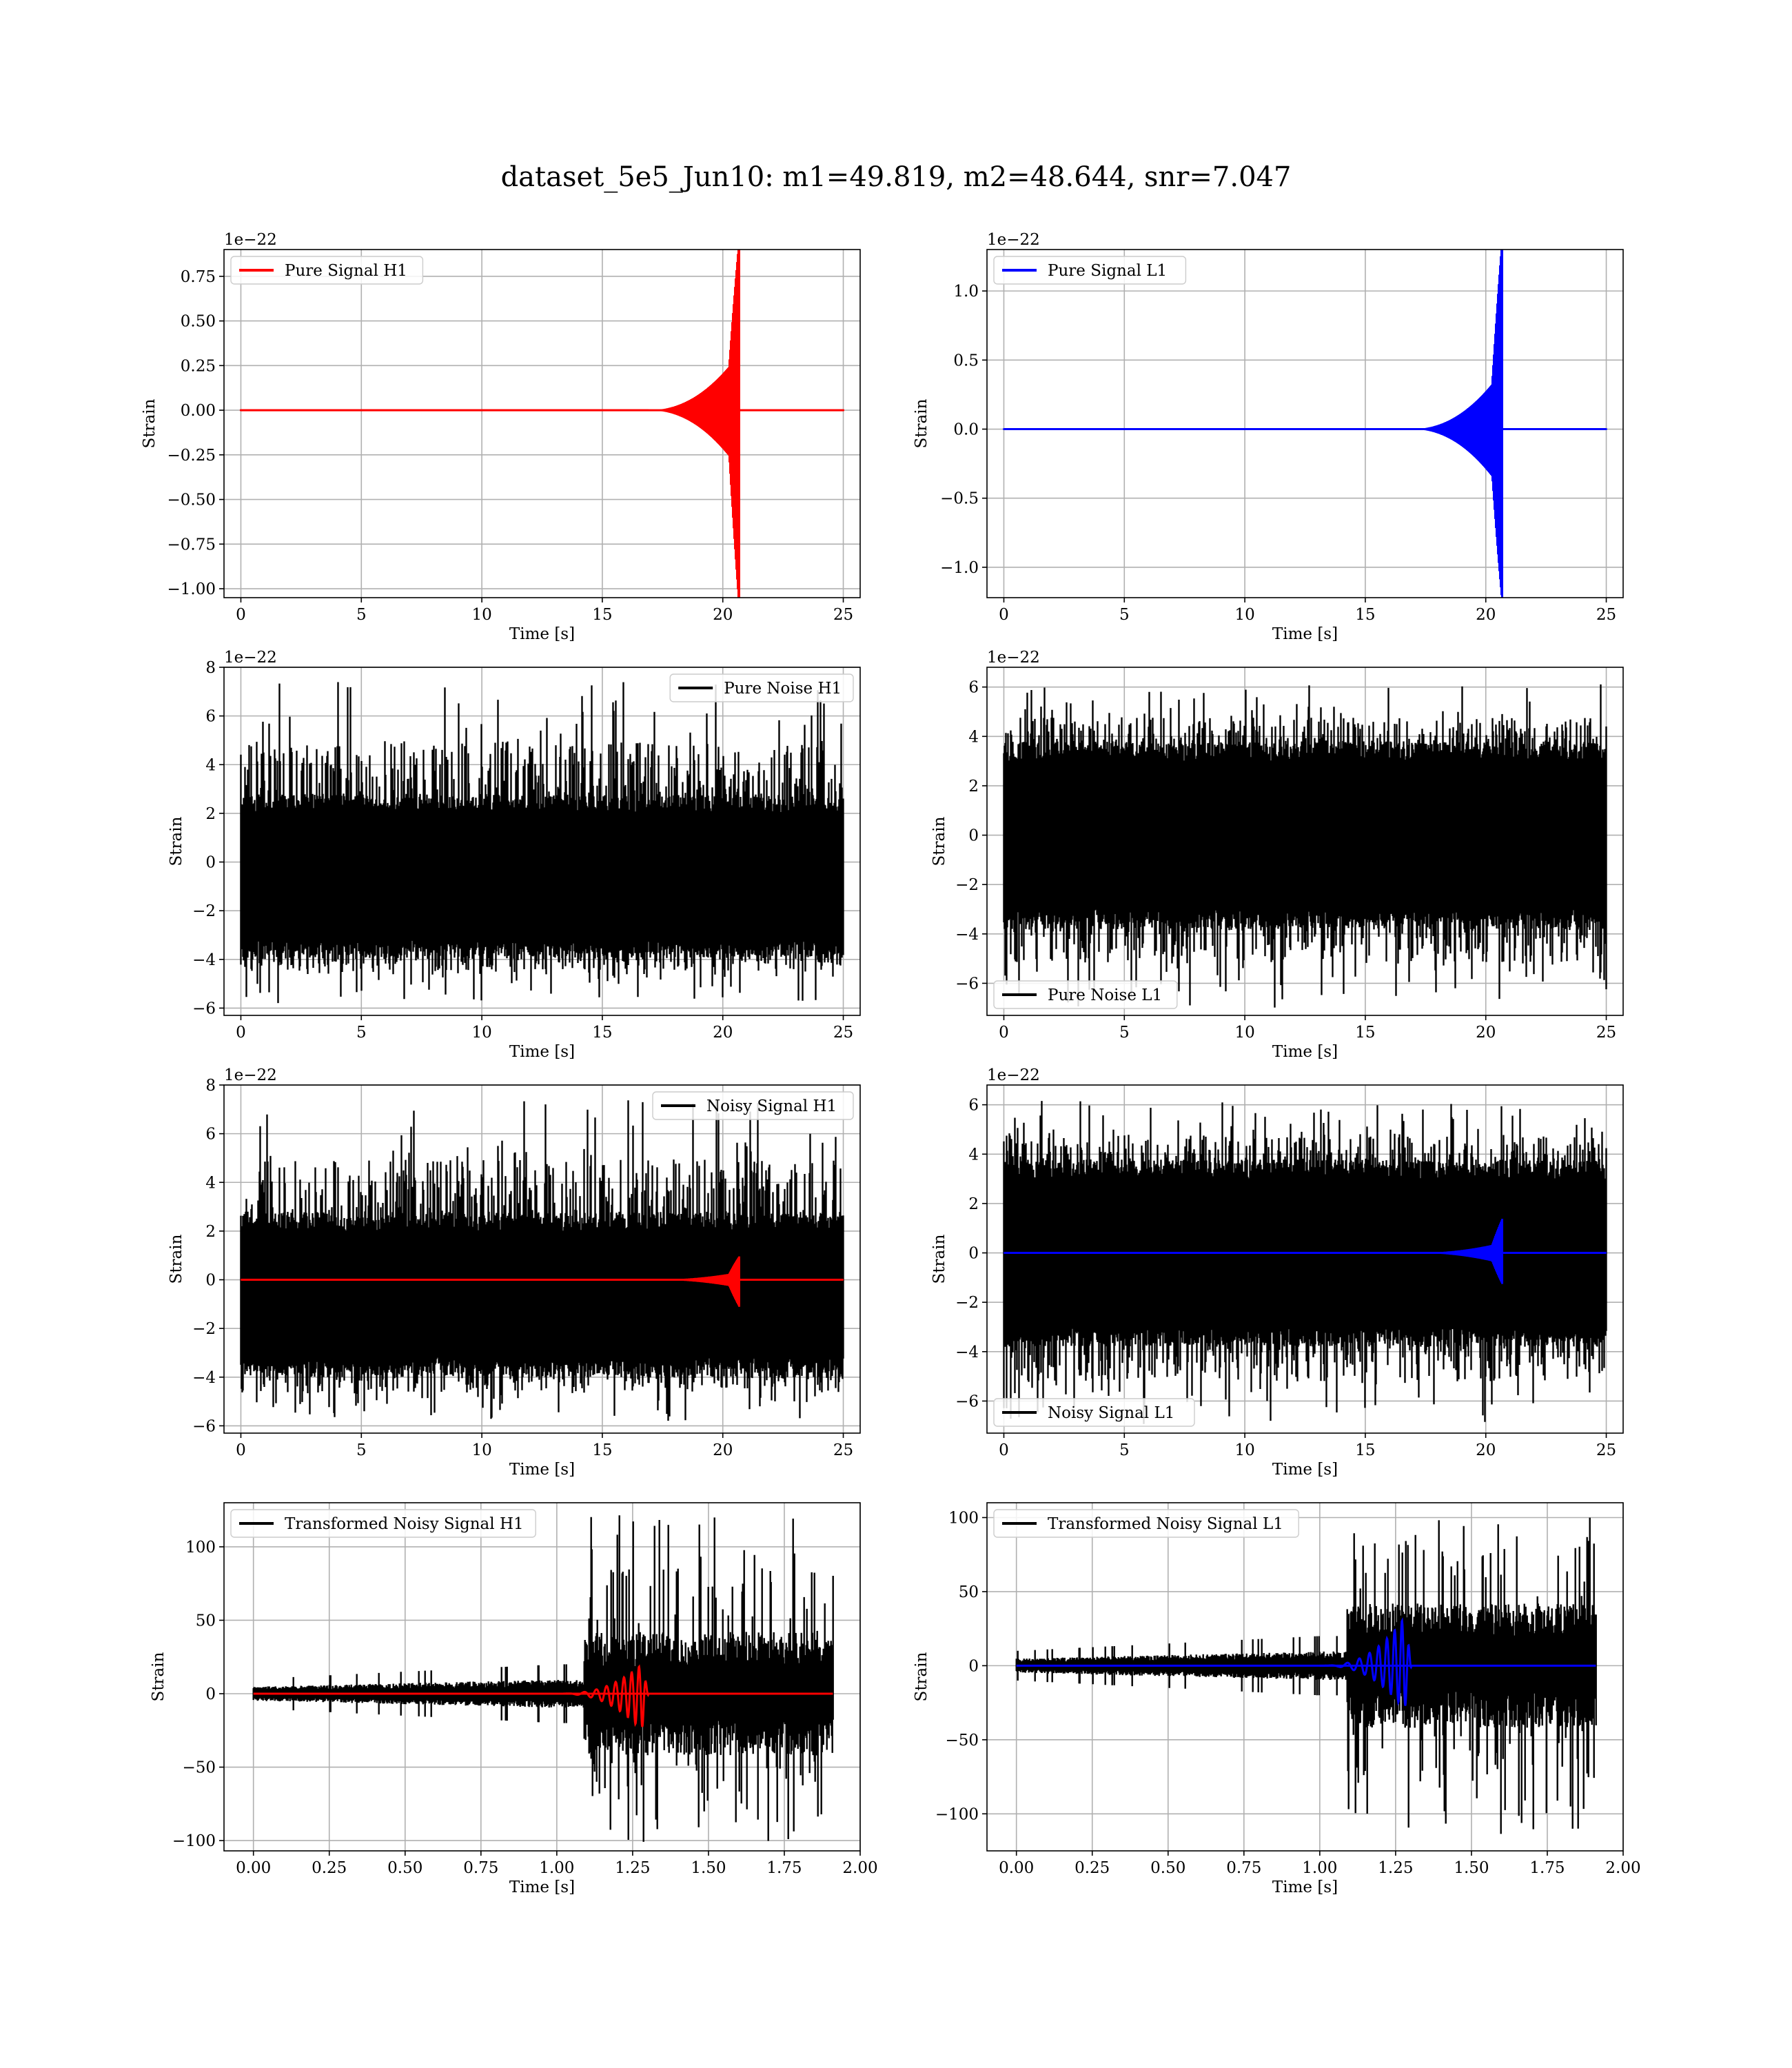  Describe the element at coordinates (973, 737) in the screenshot. I see `y-tick-label: 4` at that location.